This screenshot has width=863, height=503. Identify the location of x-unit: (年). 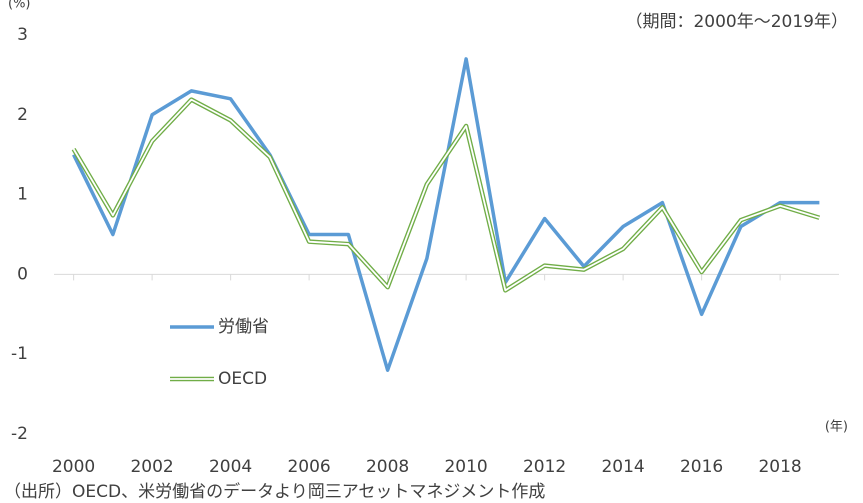
(836, 427).